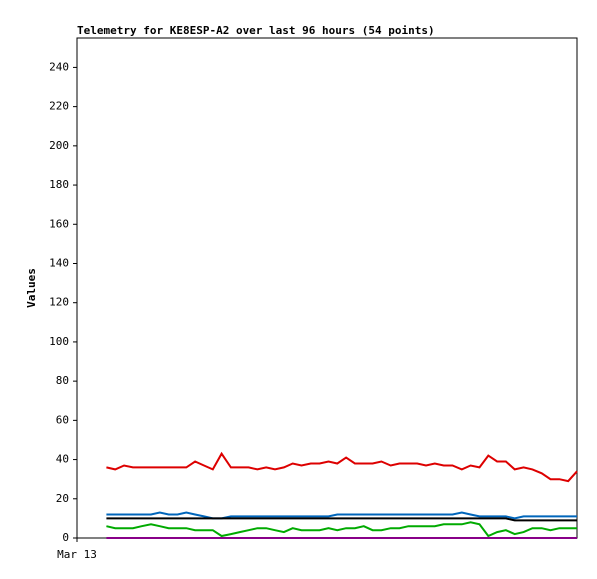  I want to click on y-tick-label: 160, so click(59, 223).